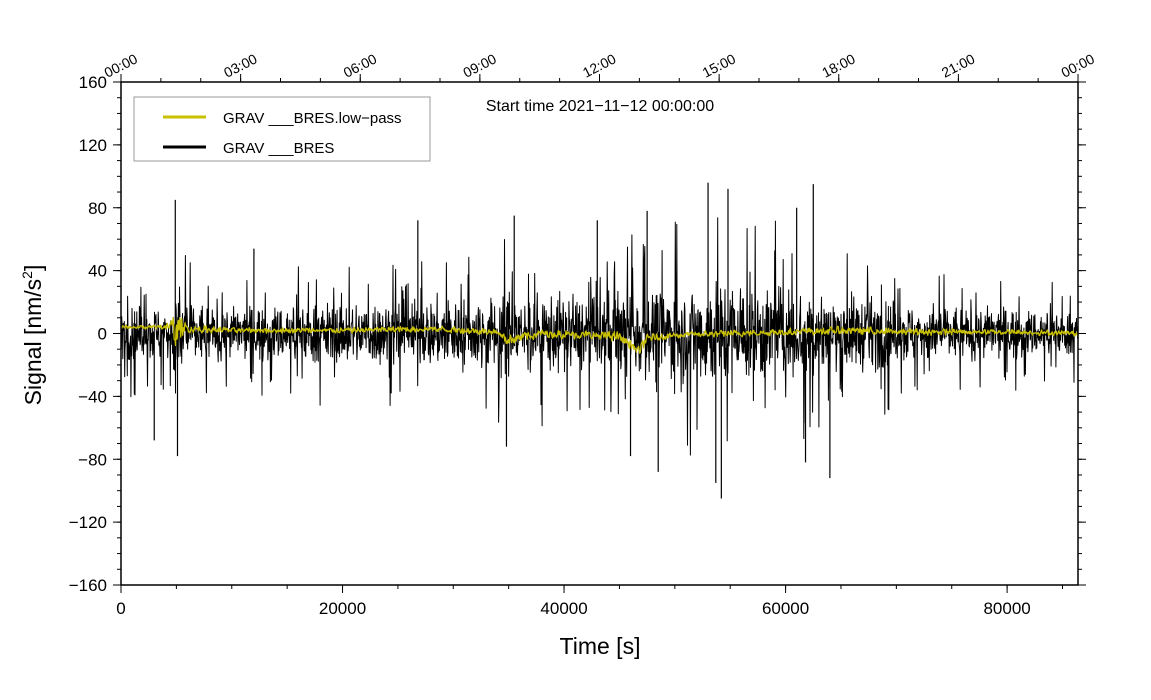  I want to click on x-tick-label-2: 40000, so click(563, 608).